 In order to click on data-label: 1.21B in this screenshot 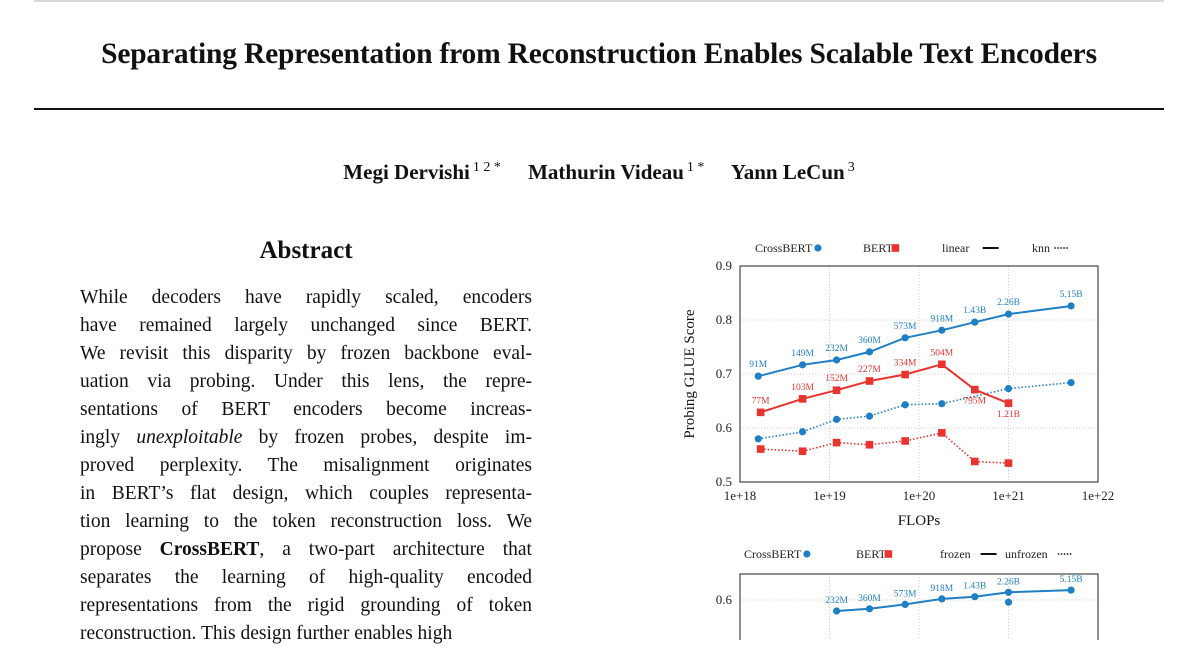, I will do `click(1008, 415)`.